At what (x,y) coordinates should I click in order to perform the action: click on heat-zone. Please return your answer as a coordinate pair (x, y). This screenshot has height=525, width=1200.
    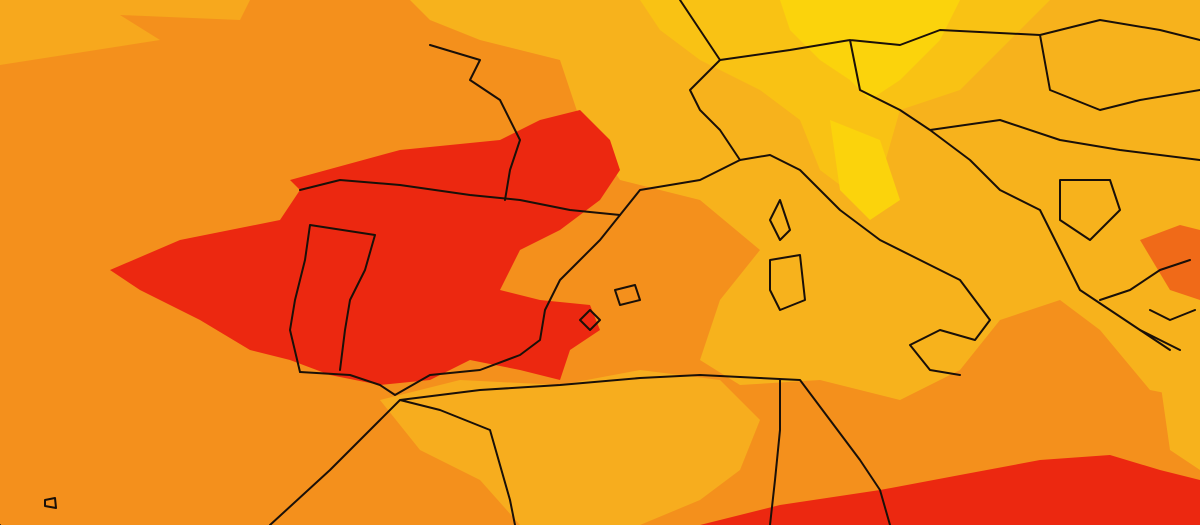
    Looking at the image, I should click on (1170, 262).